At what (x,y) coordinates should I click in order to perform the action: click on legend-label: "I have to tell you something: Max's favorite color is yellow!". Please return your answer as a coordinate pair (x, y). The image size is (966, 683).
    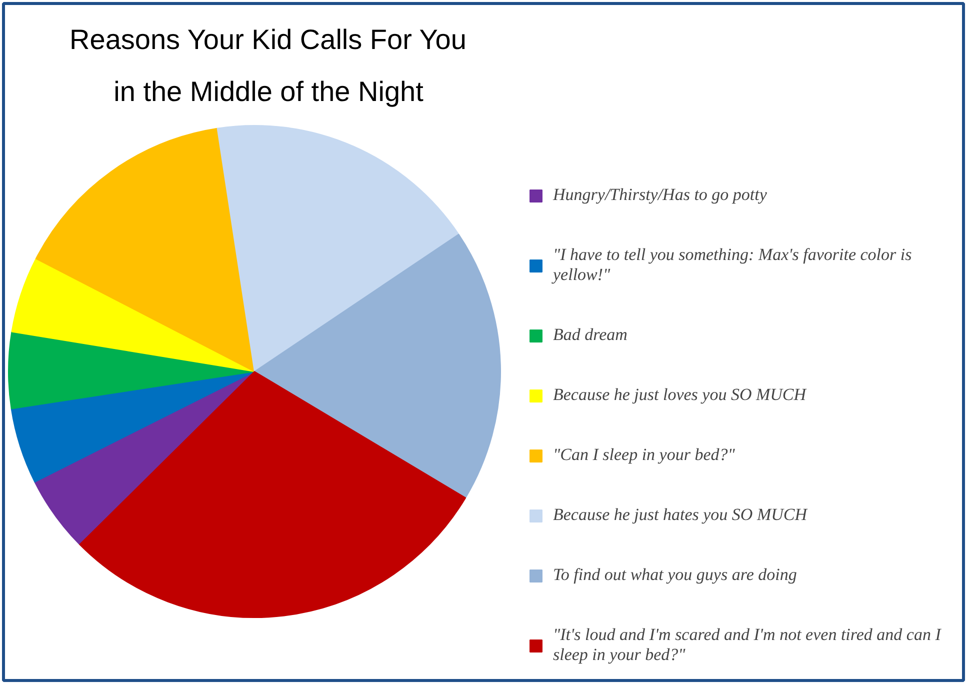
    Looking at the image, I should click on (732, 265).